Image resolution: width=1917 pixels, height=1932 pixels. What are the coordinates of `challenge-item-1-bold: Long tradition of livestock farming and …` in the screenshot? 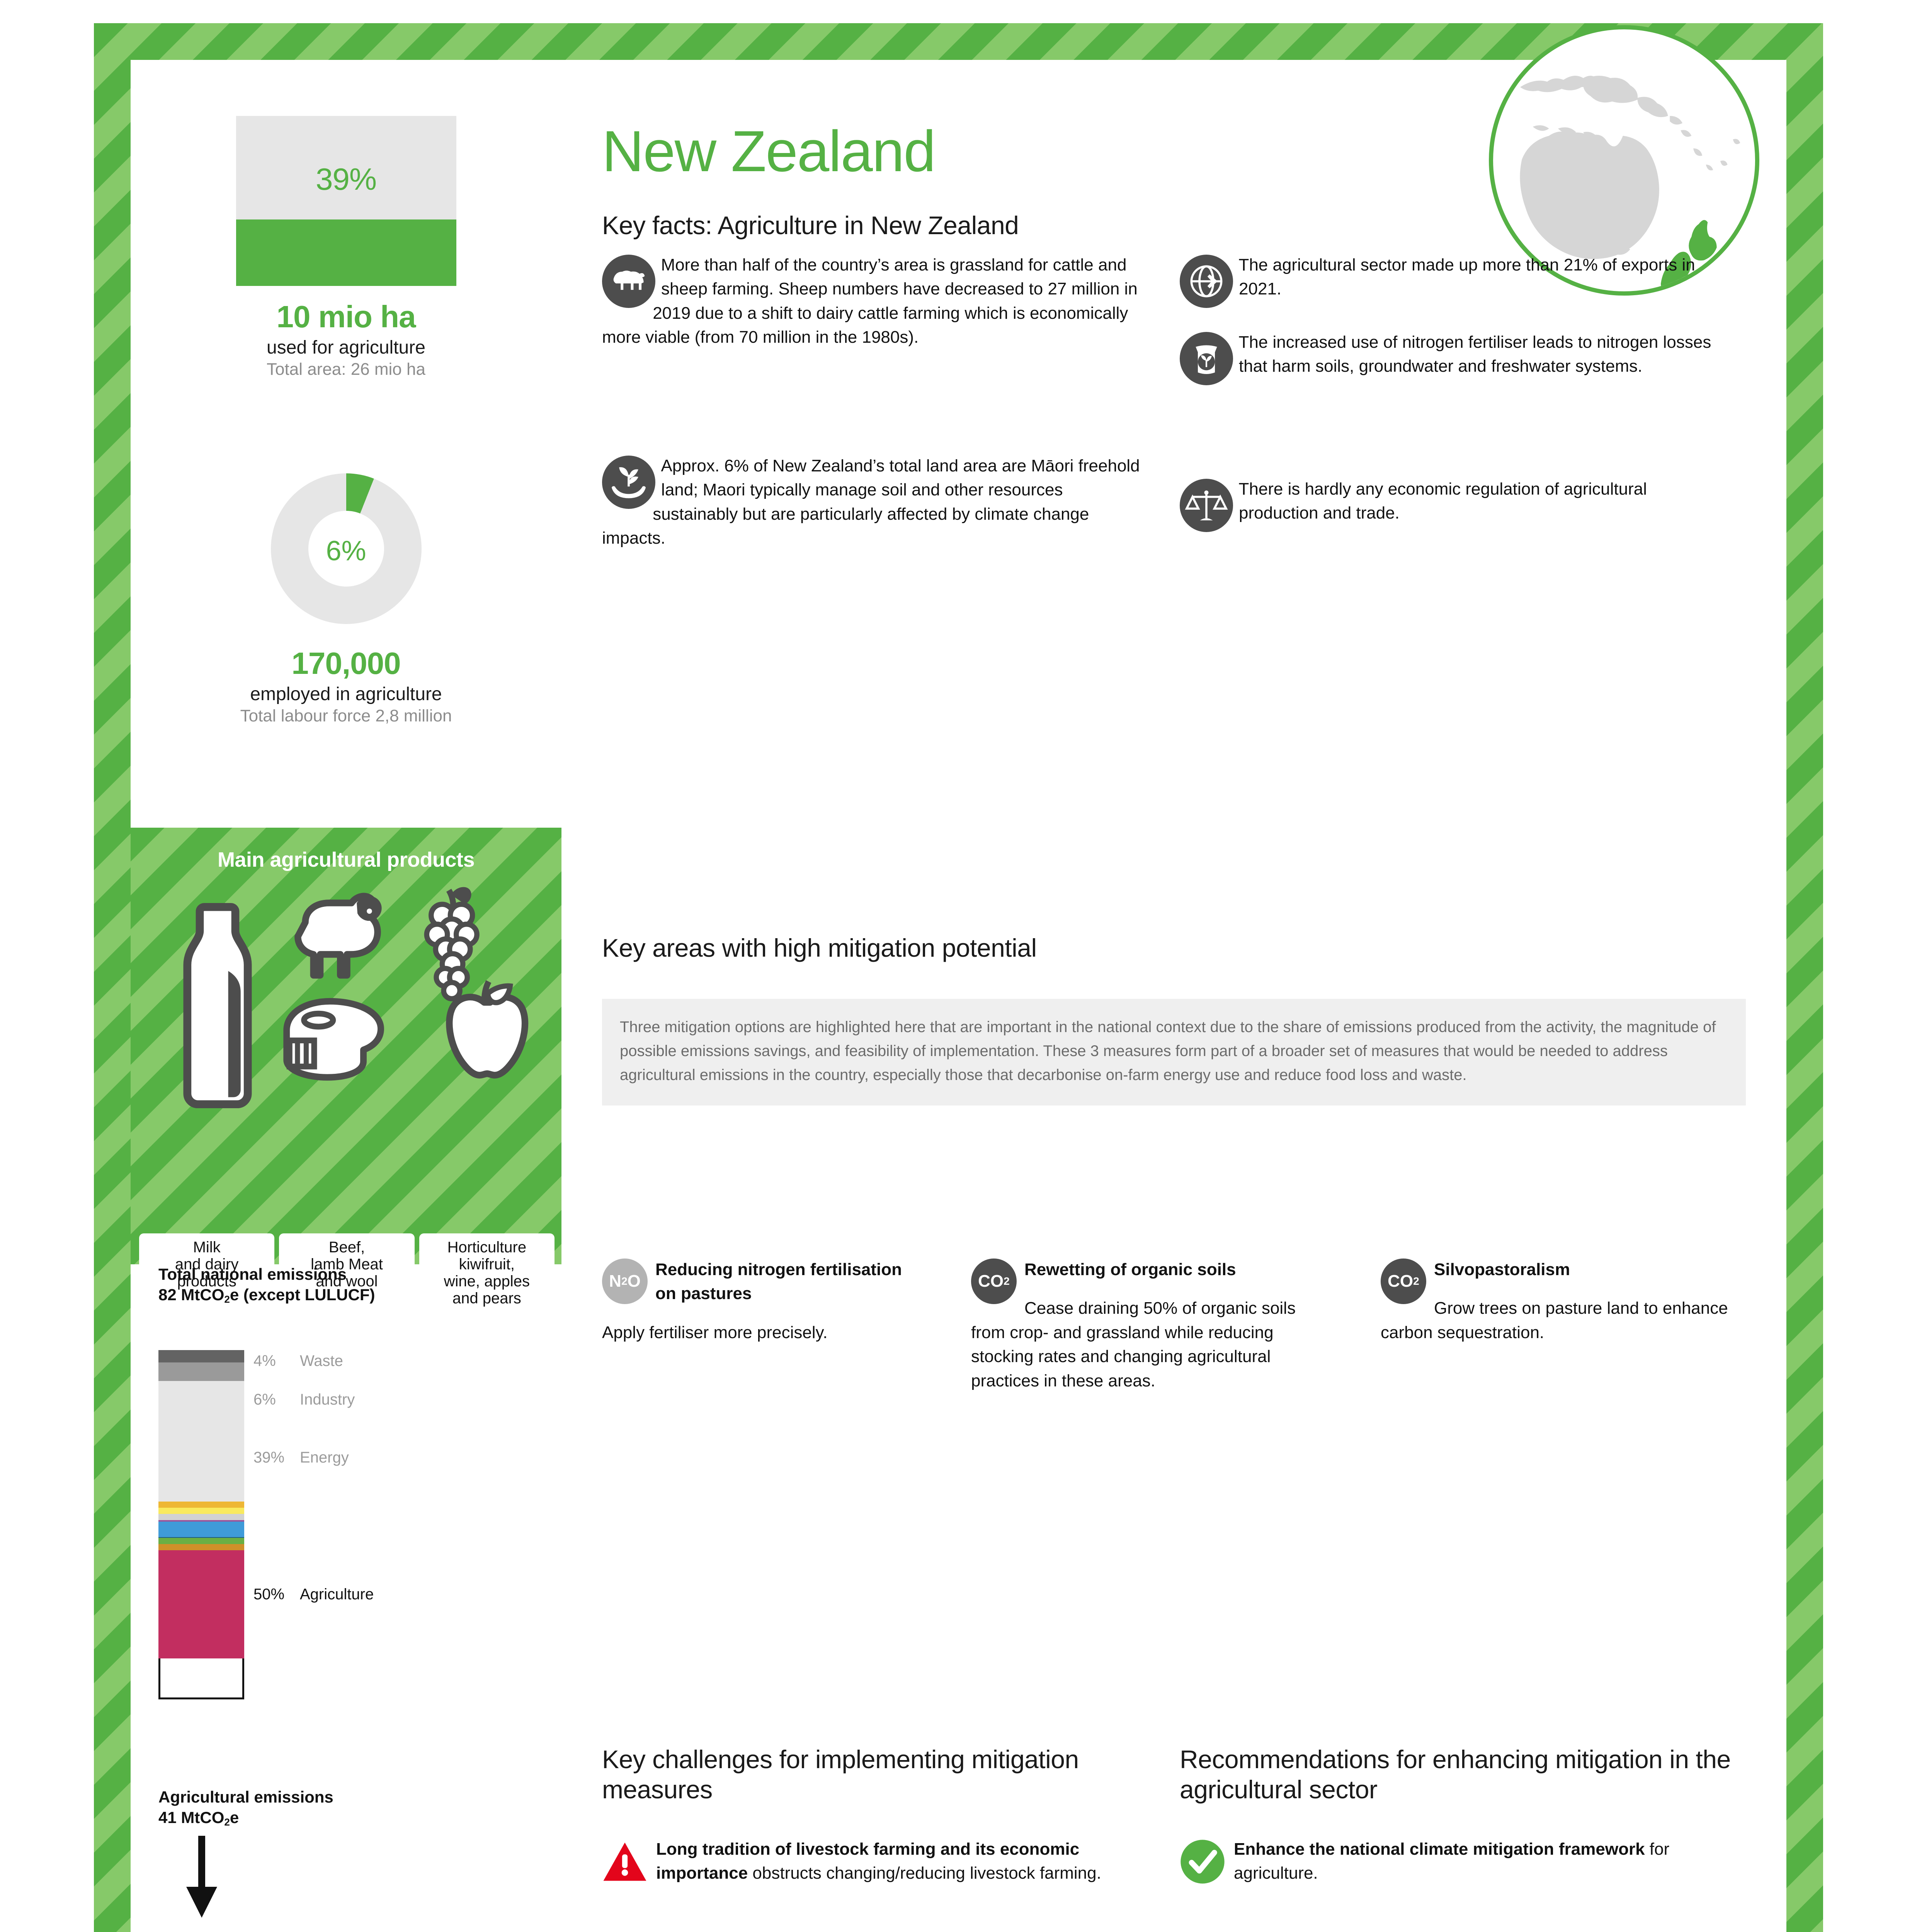 It's located at (868, 1862).